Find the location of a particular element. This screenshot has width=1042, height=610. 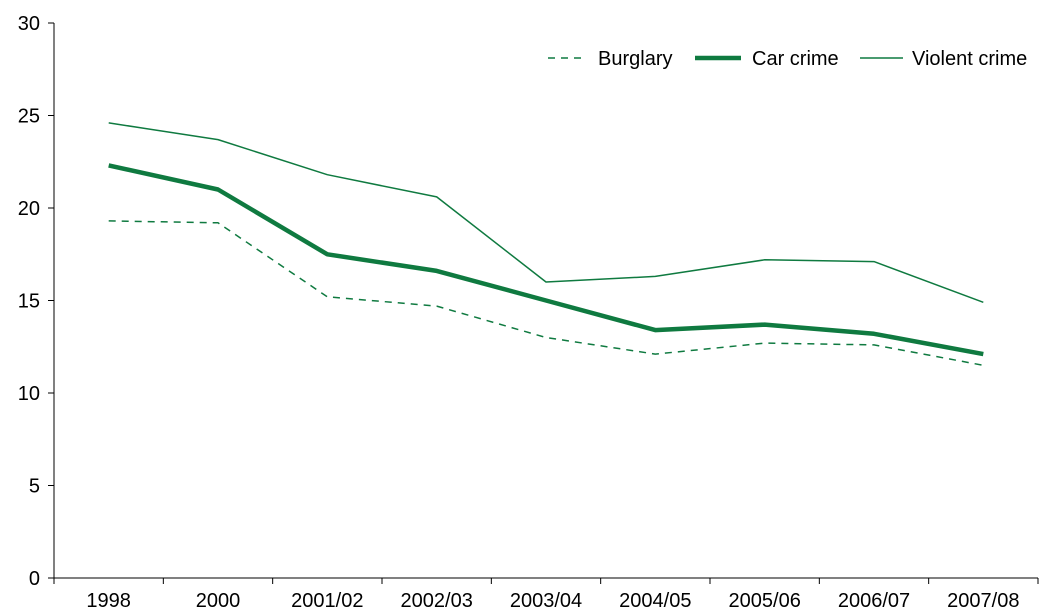

y-tick-label: 30 is located at coordinates (29, 24).